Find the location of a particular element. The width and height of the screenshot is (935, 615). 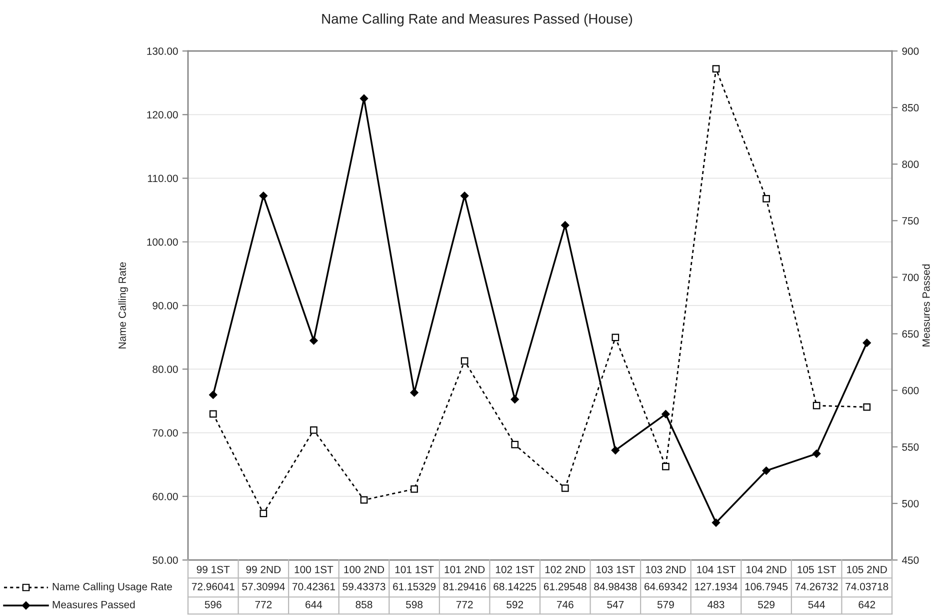

data-label: 106.7945 is located at coordinates (766, 586).